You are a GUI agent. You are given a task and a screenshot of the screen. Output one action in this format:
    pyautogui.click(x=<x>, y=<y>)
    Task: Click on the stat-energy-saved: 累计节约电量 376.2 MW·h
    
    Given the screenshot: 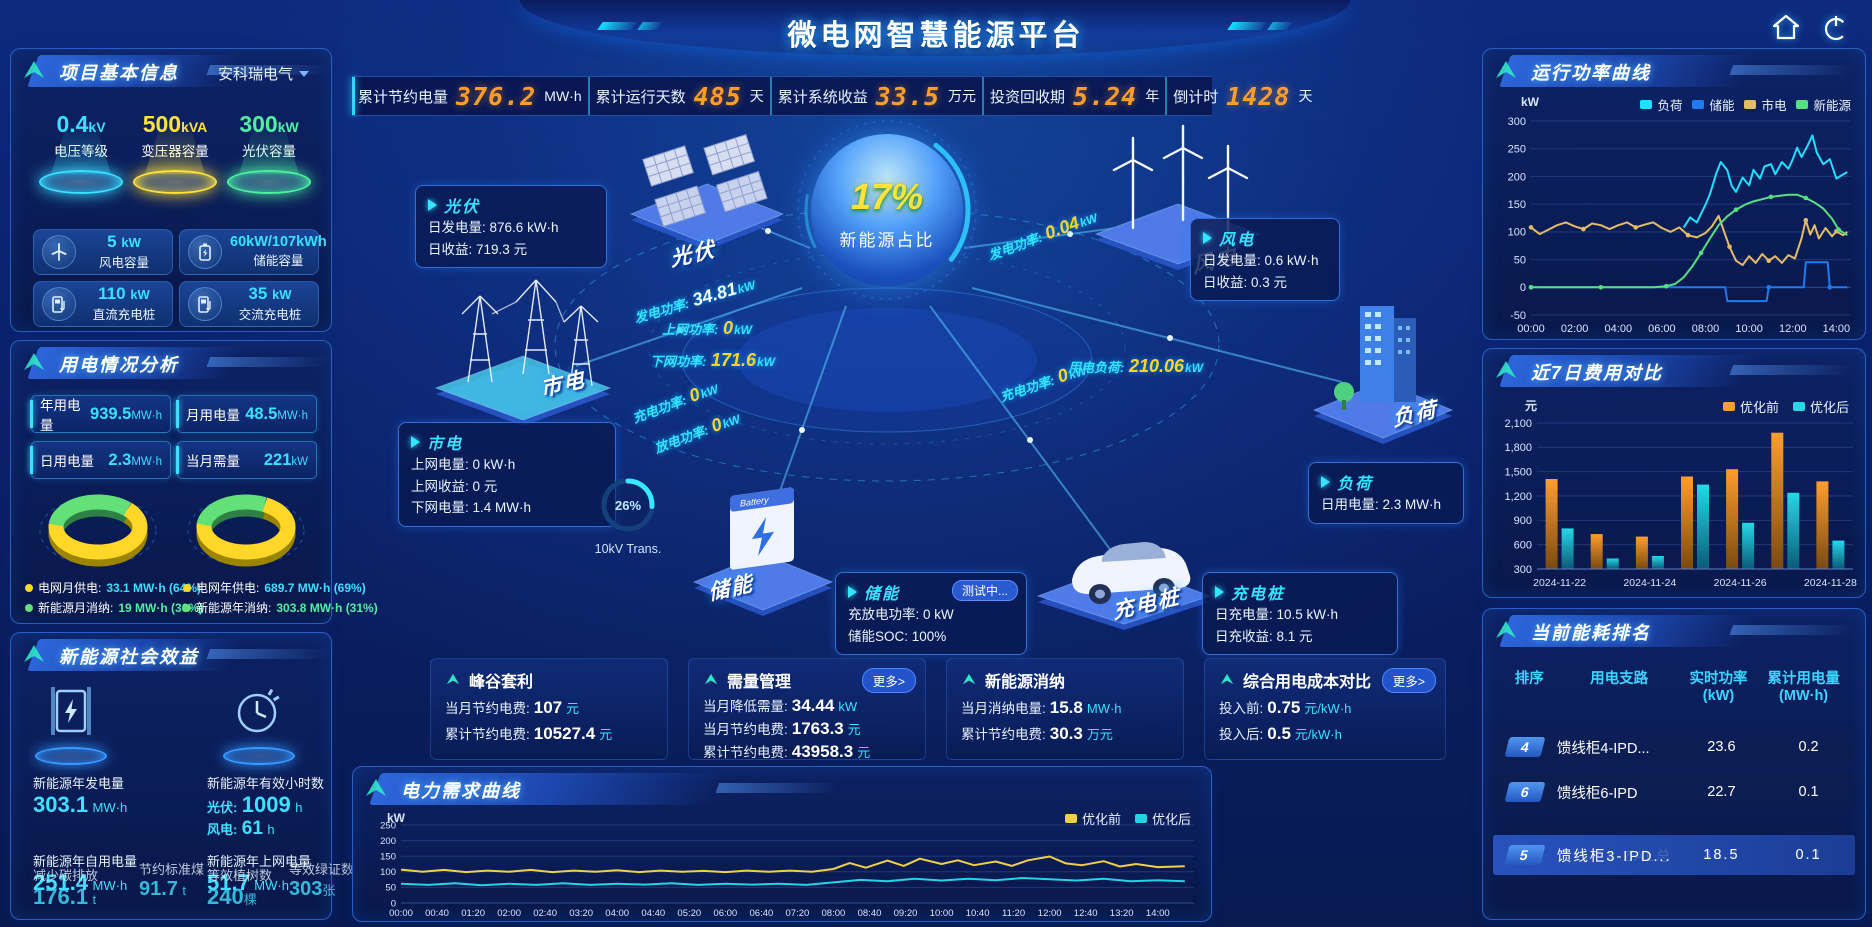 What is the action you would take?
    pyautogui.click(x=471, y=96)
    